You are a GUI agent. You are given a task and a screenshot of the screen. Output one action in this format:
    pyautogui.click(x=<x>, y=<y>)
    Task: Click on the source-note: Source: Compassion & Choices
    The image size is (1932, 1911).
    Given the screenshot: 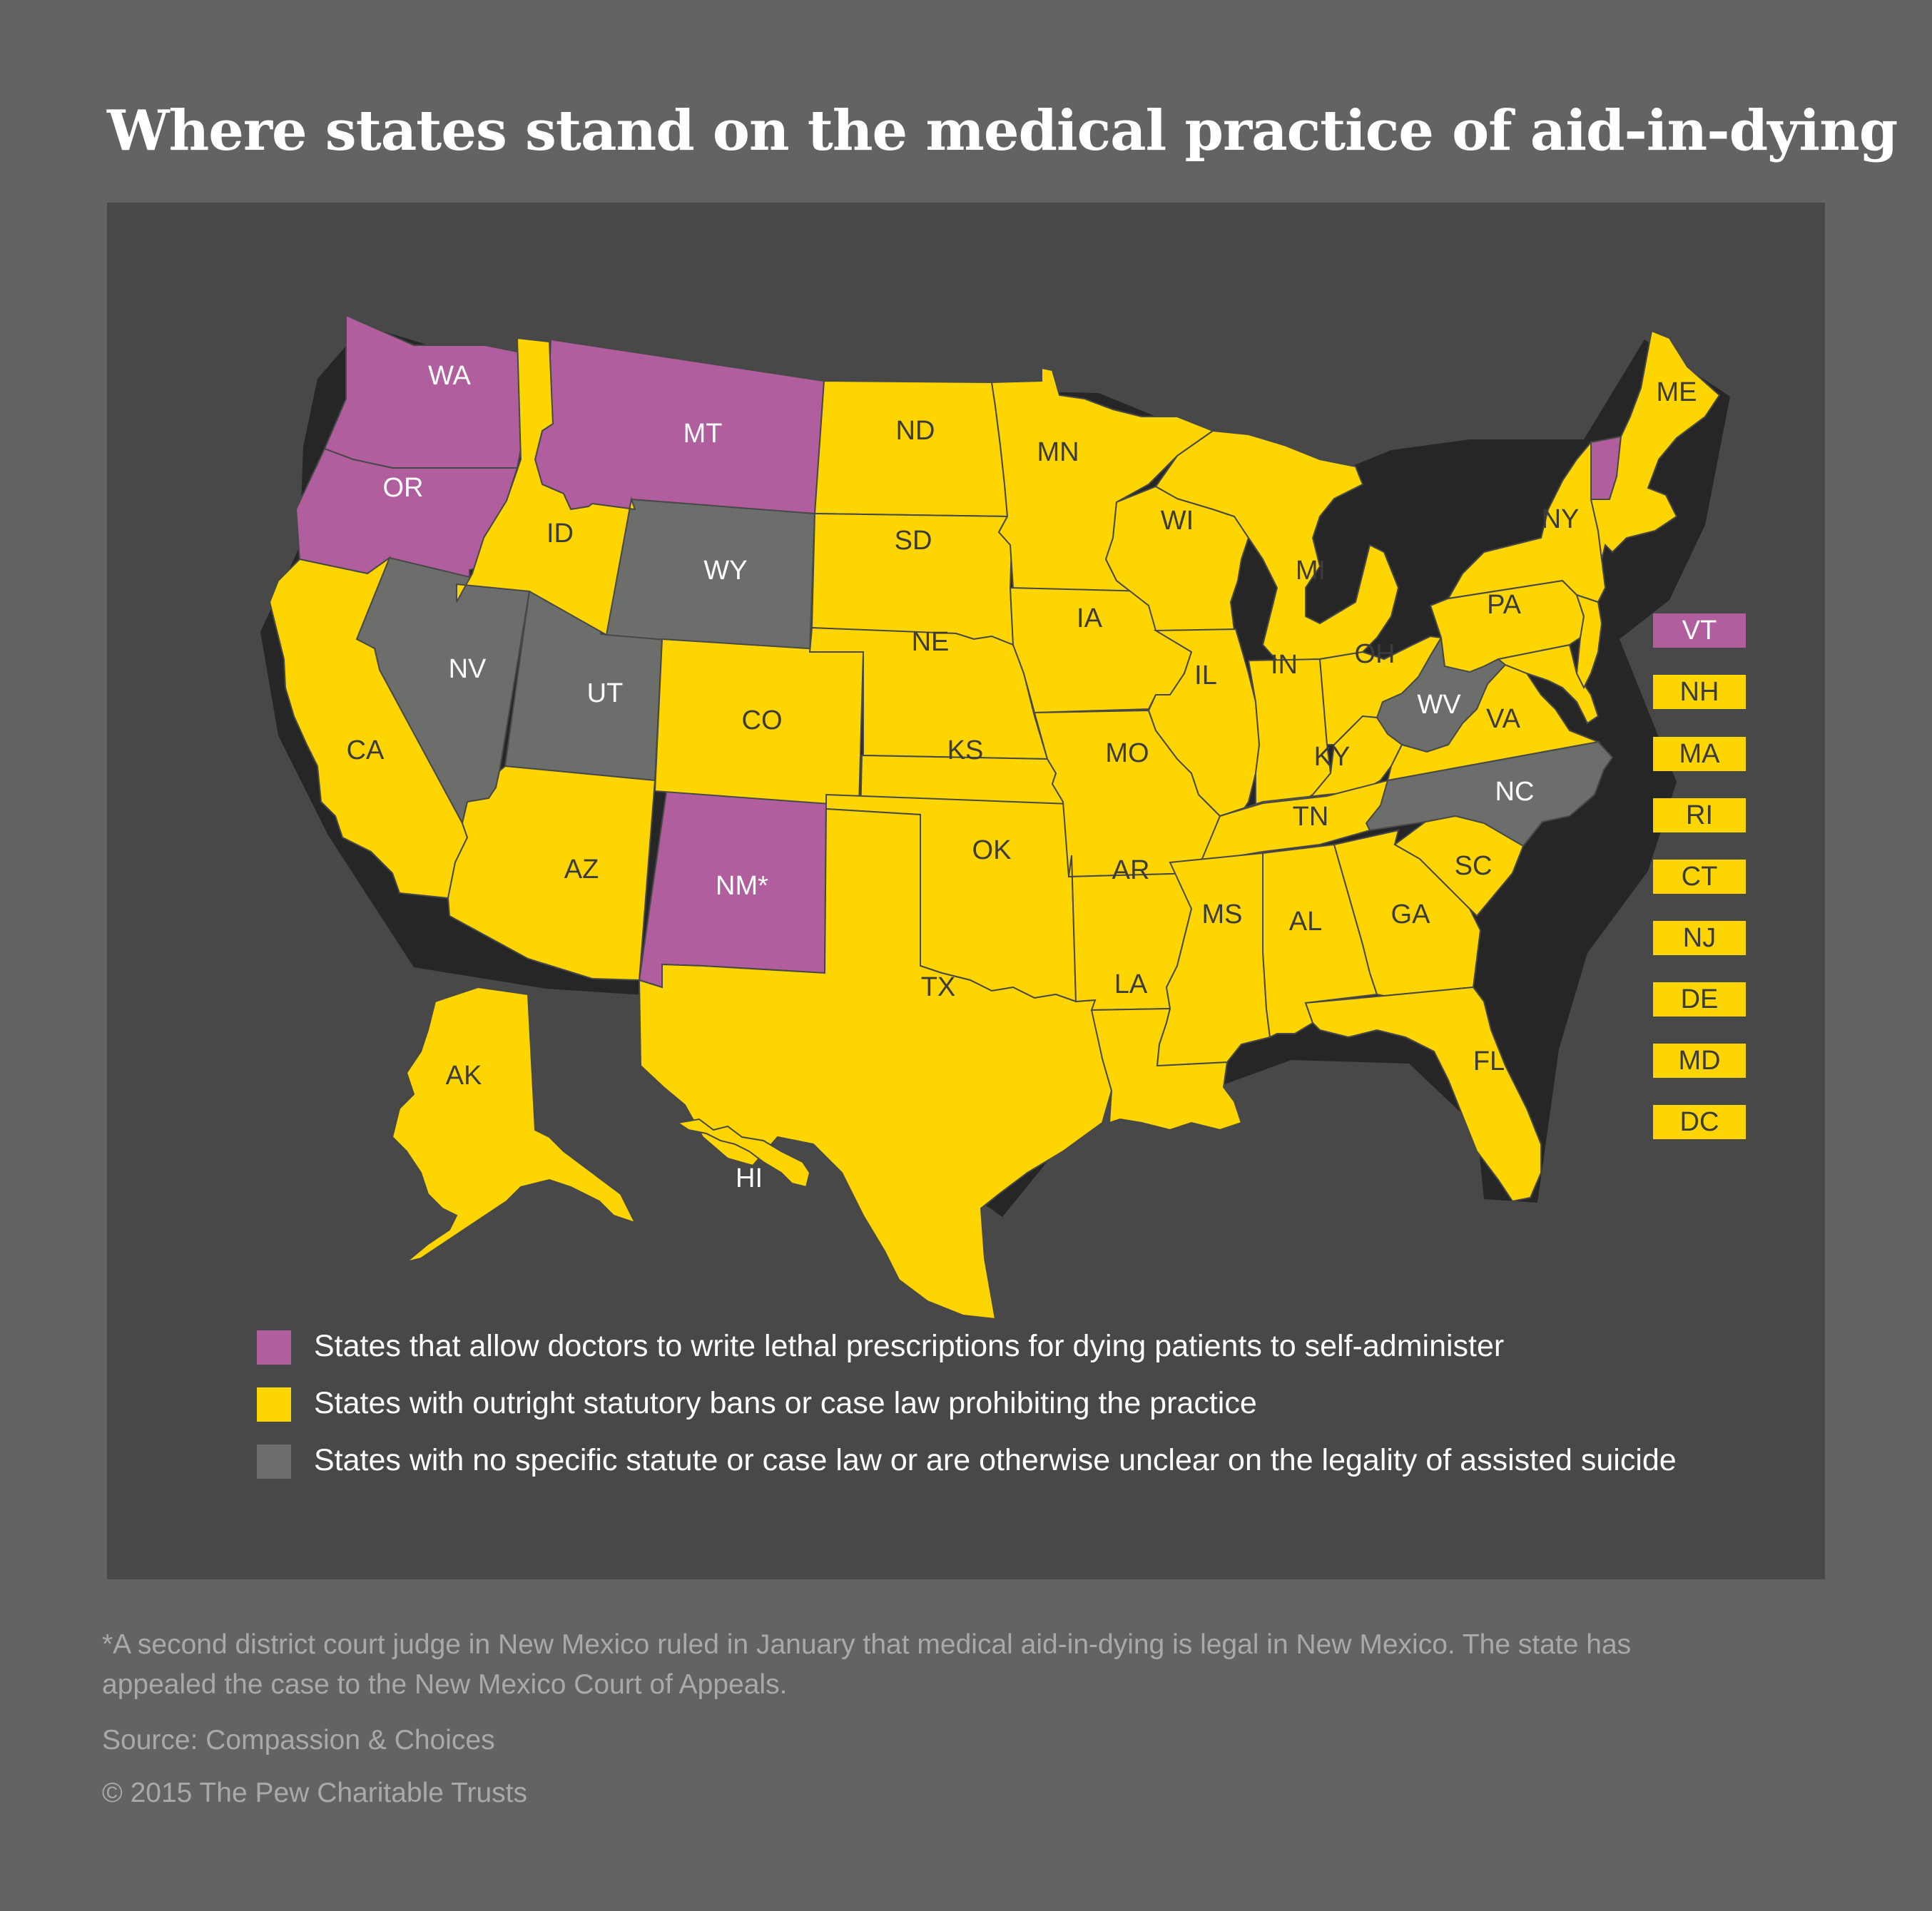 What is the action you would take?
    pyautogui.click(x=298, y=1740)
    